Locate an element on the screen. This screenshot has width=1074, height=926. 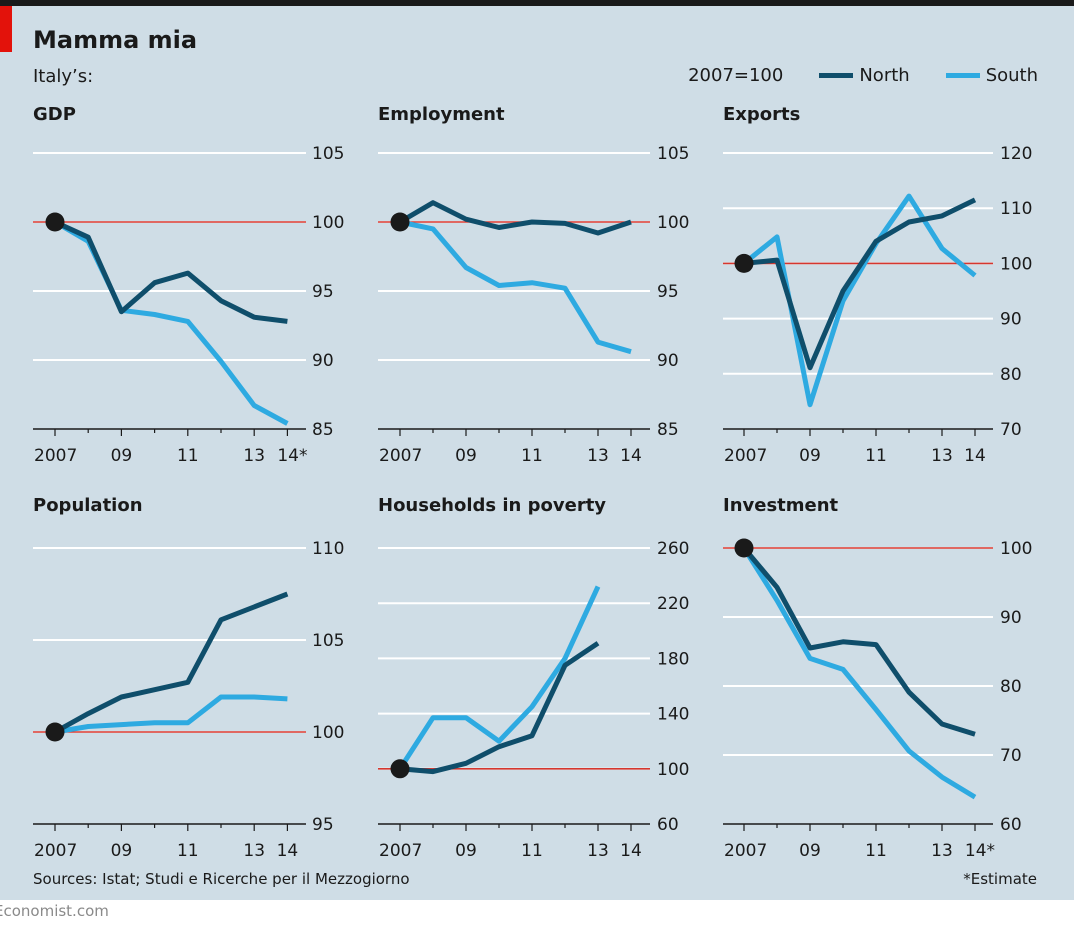
red-tag is located at coordinates (6, 29).